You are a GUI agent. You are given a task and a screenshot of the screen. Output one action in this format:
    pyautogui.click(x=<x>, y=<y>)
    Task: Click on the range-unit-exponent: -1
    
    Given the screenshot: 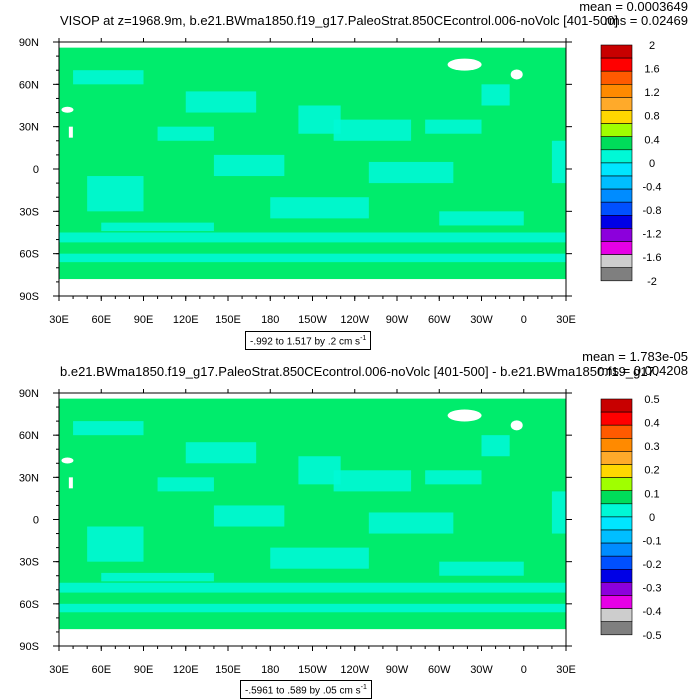 What is the action you would take?
    pyautogui.click(x=363, y=338)
    